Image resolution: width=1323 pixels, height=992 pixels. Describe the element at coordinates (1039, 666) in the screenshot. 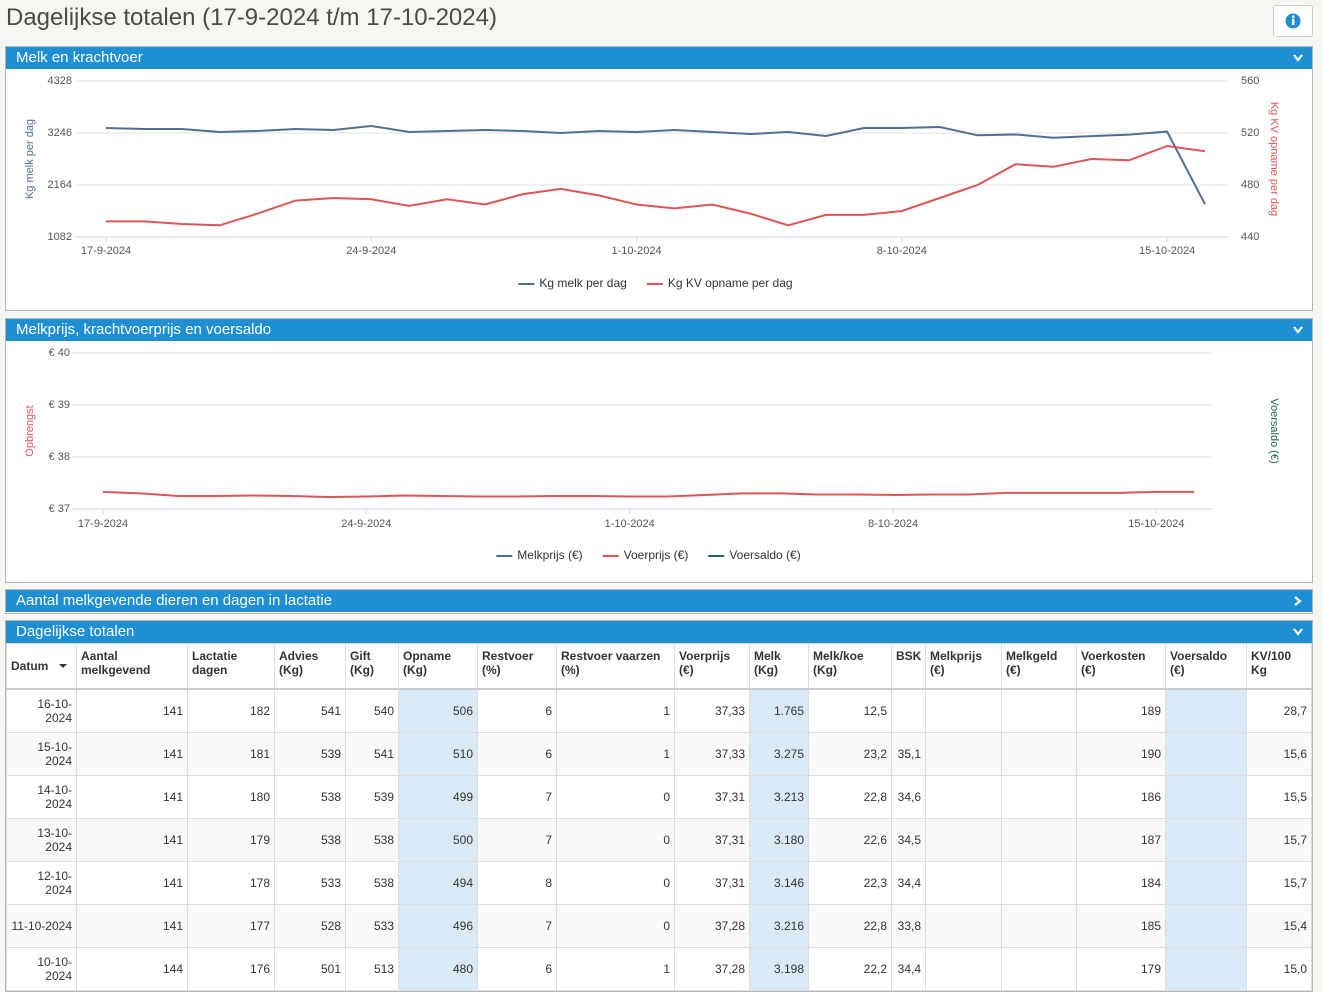

I see `column-header: Melkgeld (€)` at that location.